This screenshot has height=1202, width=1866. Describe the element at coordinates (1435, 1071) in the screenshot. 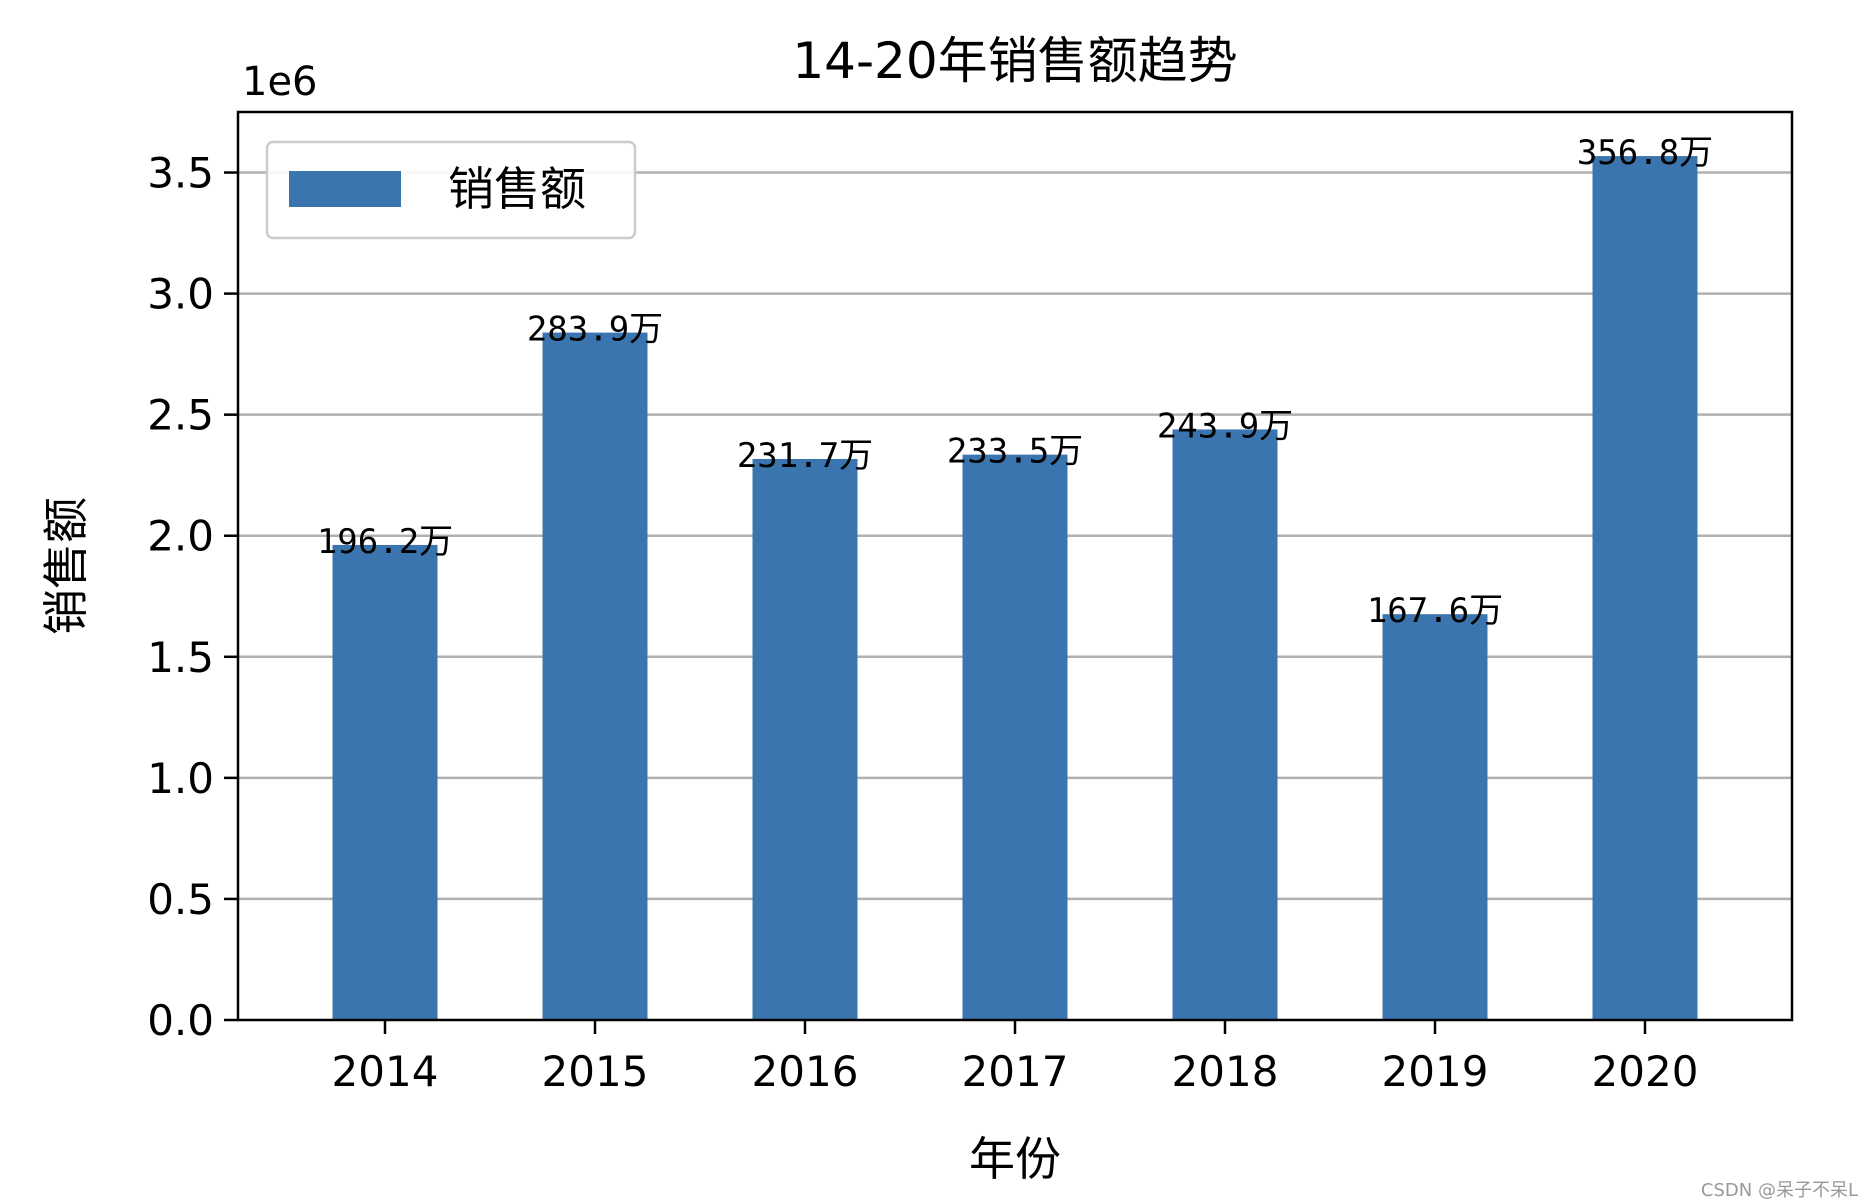

I see `x-tick-label-2019: 2019` at that location.